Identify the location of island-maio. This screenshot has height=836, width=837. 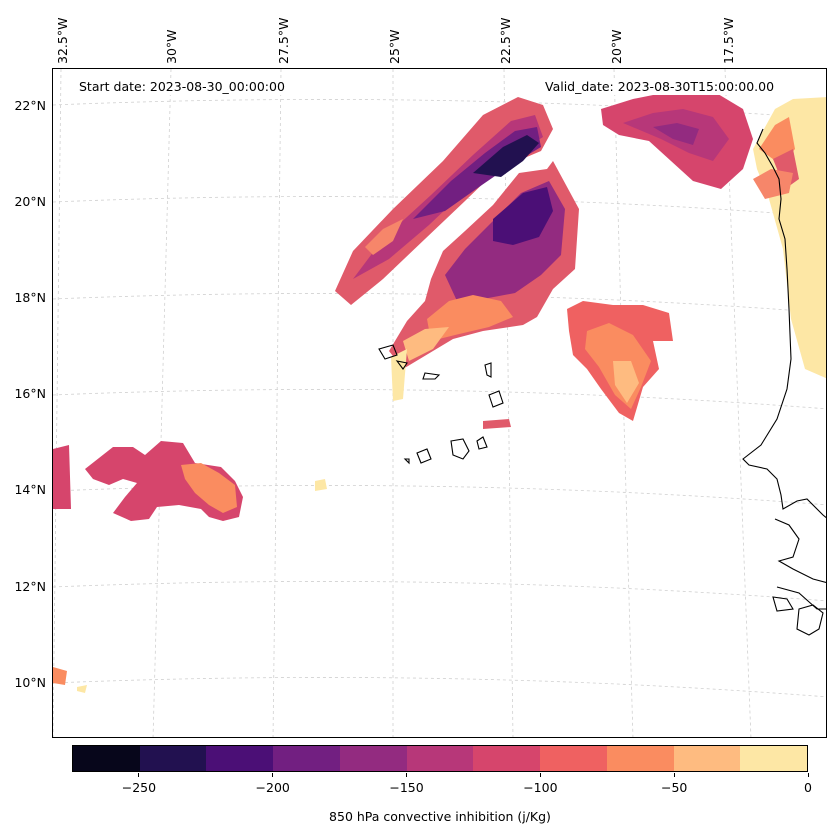
(482, 443).